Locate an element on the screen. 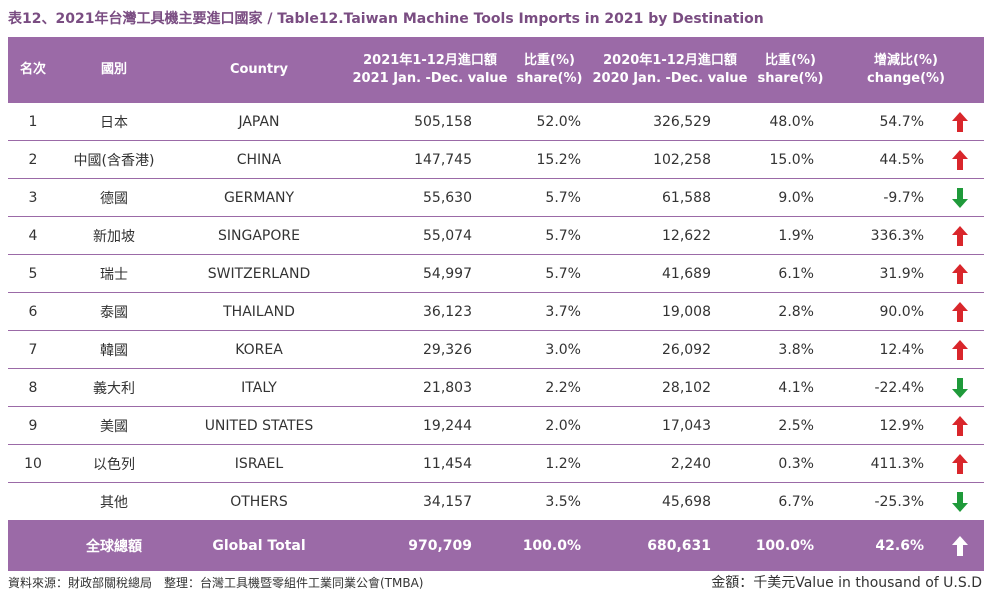 Image resolution: width=992 pixels, height=602 pixels. row-region: 日本 is located at coordinates (114, 122).